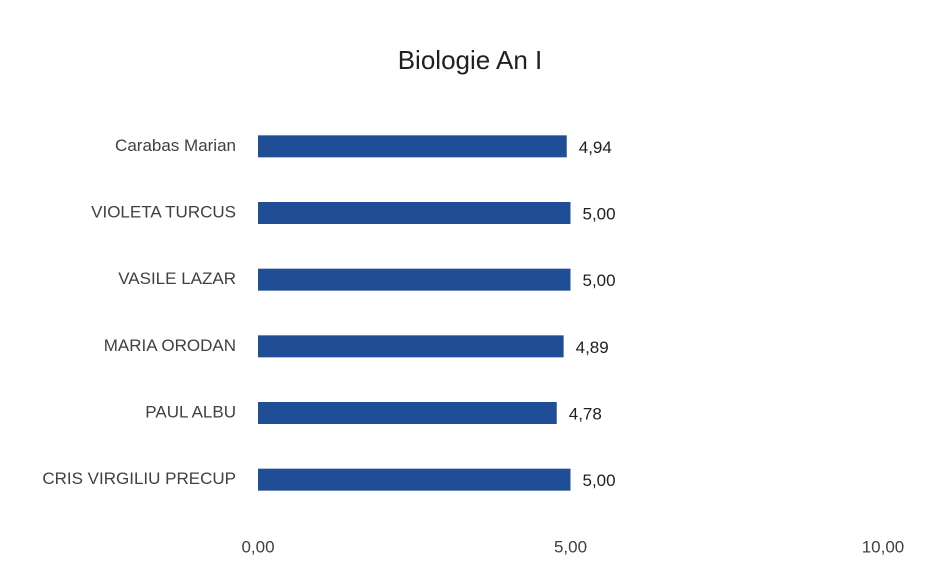 The image size is (927, 568). Describe the element at coordinates (175, 145) in the screenshot. I see `y-tick-label: Carabas Marian` at that location.